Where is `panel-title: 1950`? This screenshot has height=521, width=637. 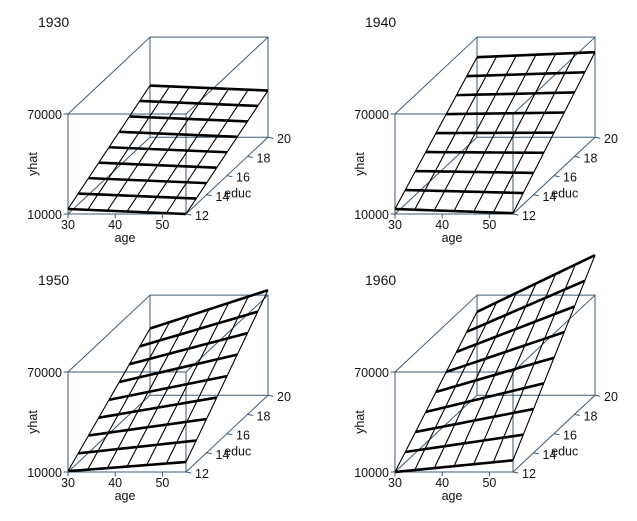
panel-title: 1950 is located at coordinates (53, 280).